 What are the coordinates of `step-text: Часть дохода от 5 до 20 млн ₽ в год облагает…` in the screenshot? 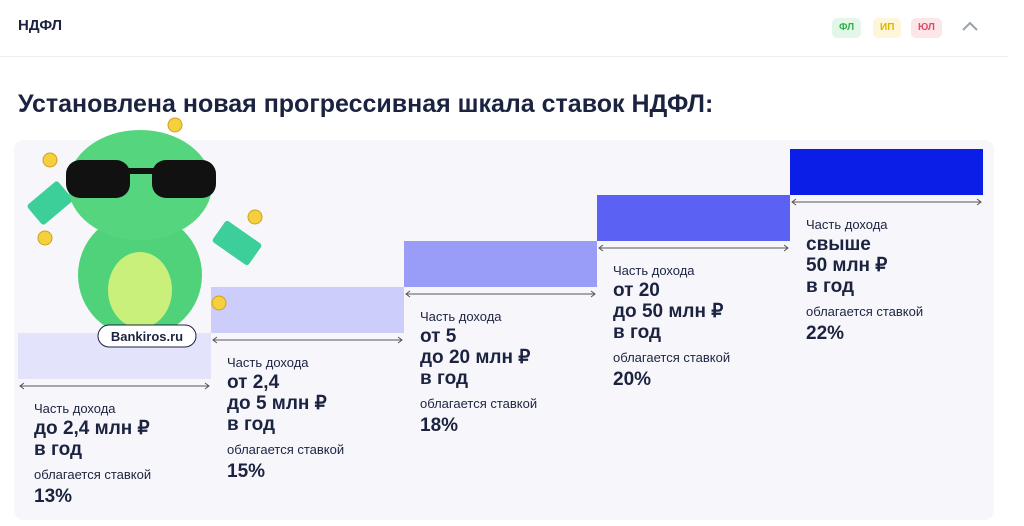 It's located at (510, 372).